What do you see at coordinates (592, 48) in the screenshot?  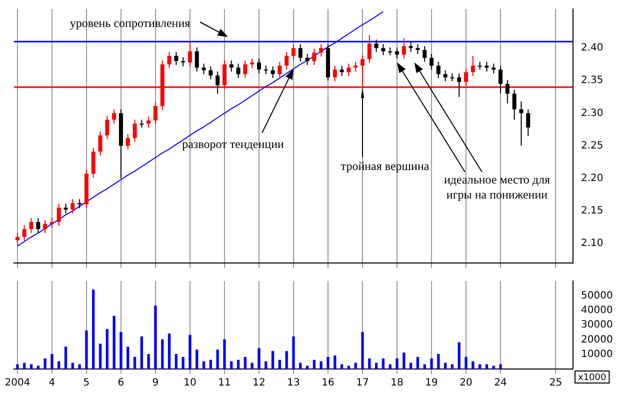 I see `y-tick-label: 2.40` at bounding box center [592, 48].